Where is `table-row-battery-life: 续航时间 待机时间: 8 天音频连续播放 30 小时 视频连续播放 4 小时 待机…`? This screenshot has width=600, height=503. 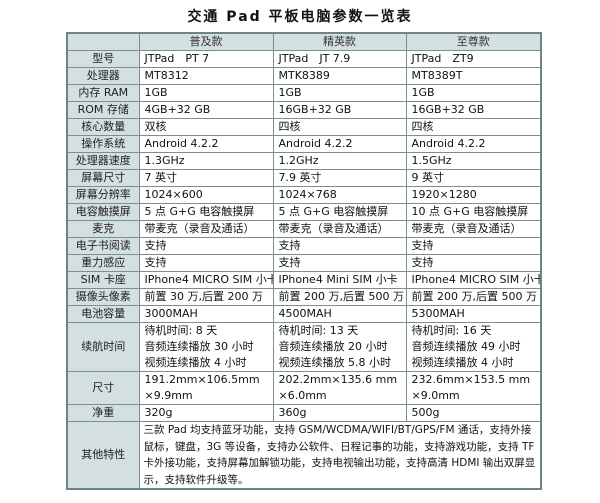
table-row-battery-life: 续航时间 待机时间: 8 天音频连续播放 30 小时 视频连续播放 4 小时 待机… is located at coordinates (304, 347).